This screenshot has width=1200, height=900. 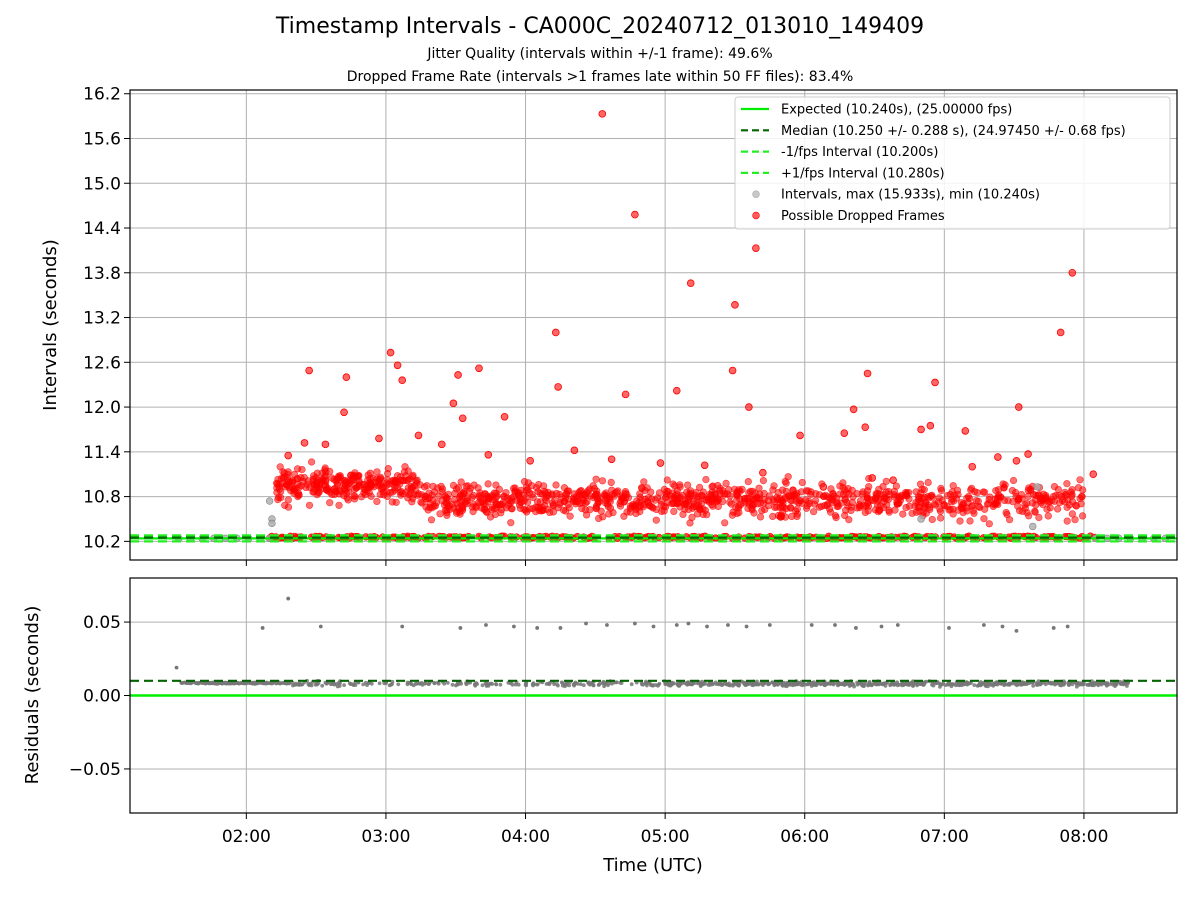 What do you see at coordinates (102, 623) in the screenshot?
I see `residuals-y-tick-label: 0.05` at bounding box center [102, 623].